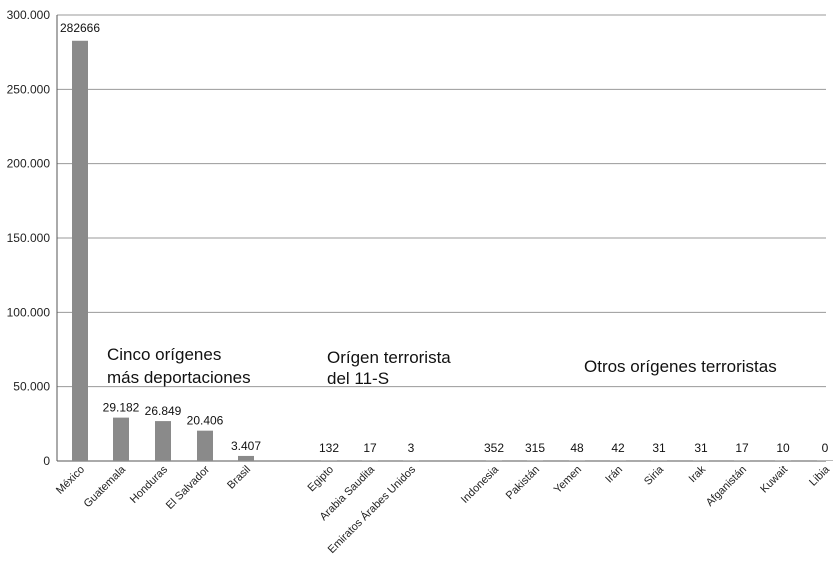 This screenshot has height=575, width=837. I want to click on x-tick-label: Irak, so click(698, 474).